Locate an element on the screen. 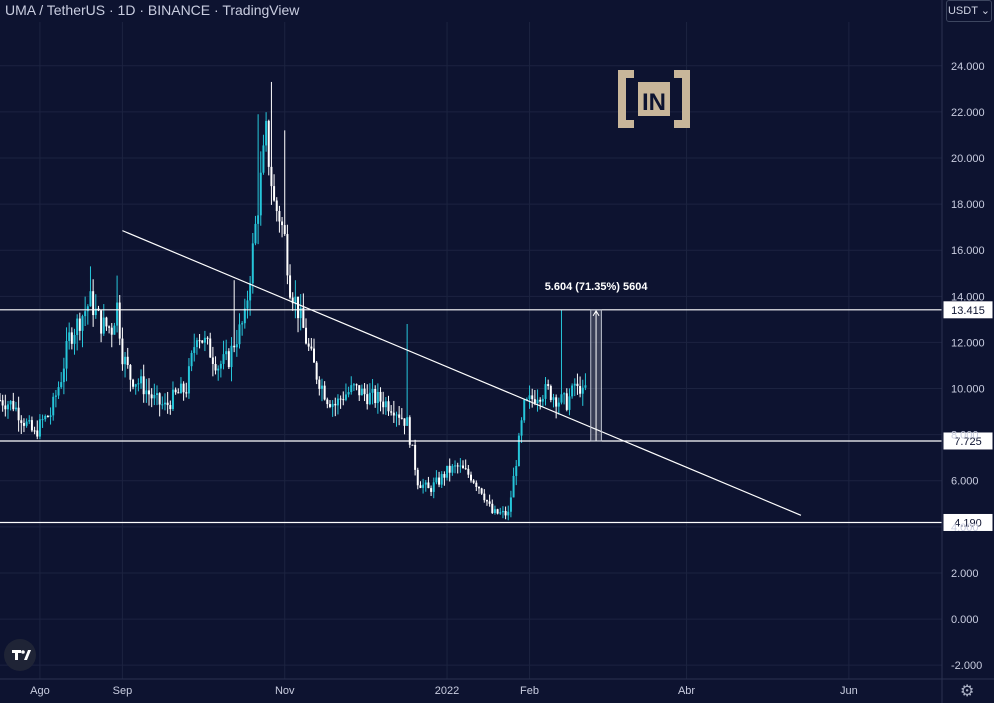  currency-selector: USDT ⌄ is located at coordinates (969, 11).